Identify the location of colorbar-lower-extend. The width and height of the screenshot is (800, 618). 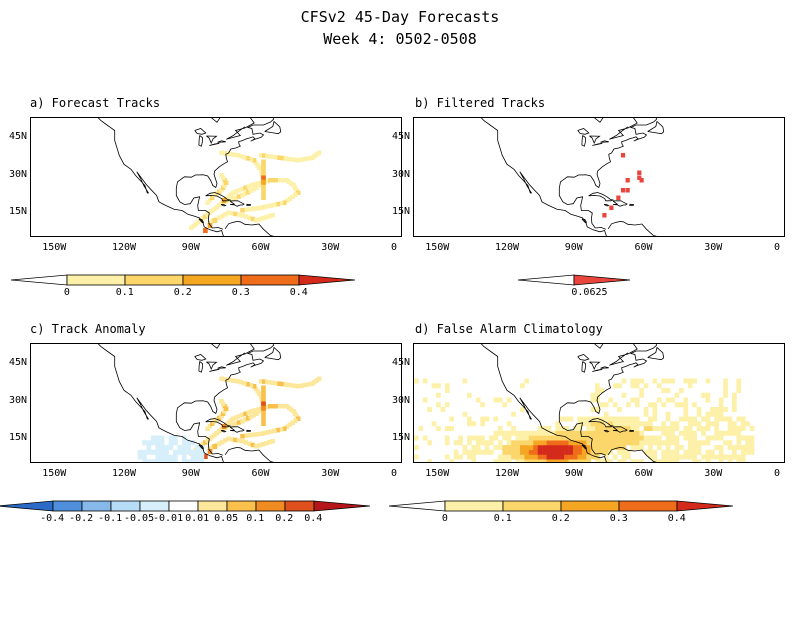
(417, 506).